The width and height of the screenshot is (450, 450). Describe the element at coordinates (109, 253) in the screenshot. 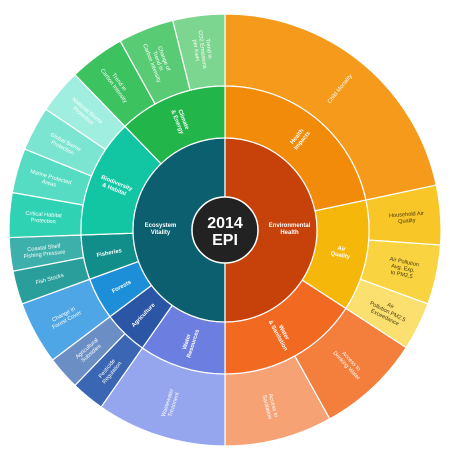

I see `category-label-fisheries: Fisheries` at that location.